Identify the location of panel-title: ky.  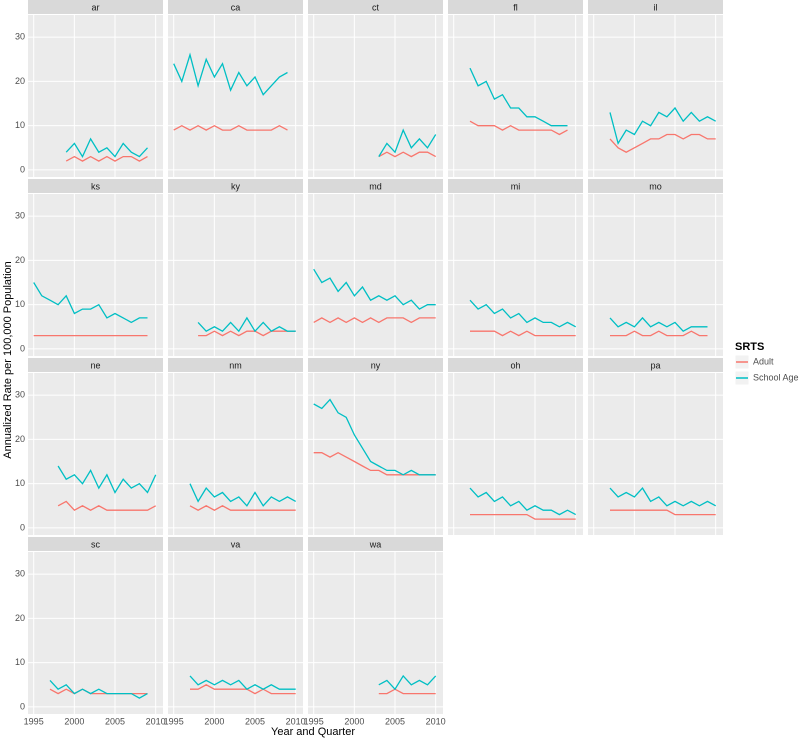
(236, 186).